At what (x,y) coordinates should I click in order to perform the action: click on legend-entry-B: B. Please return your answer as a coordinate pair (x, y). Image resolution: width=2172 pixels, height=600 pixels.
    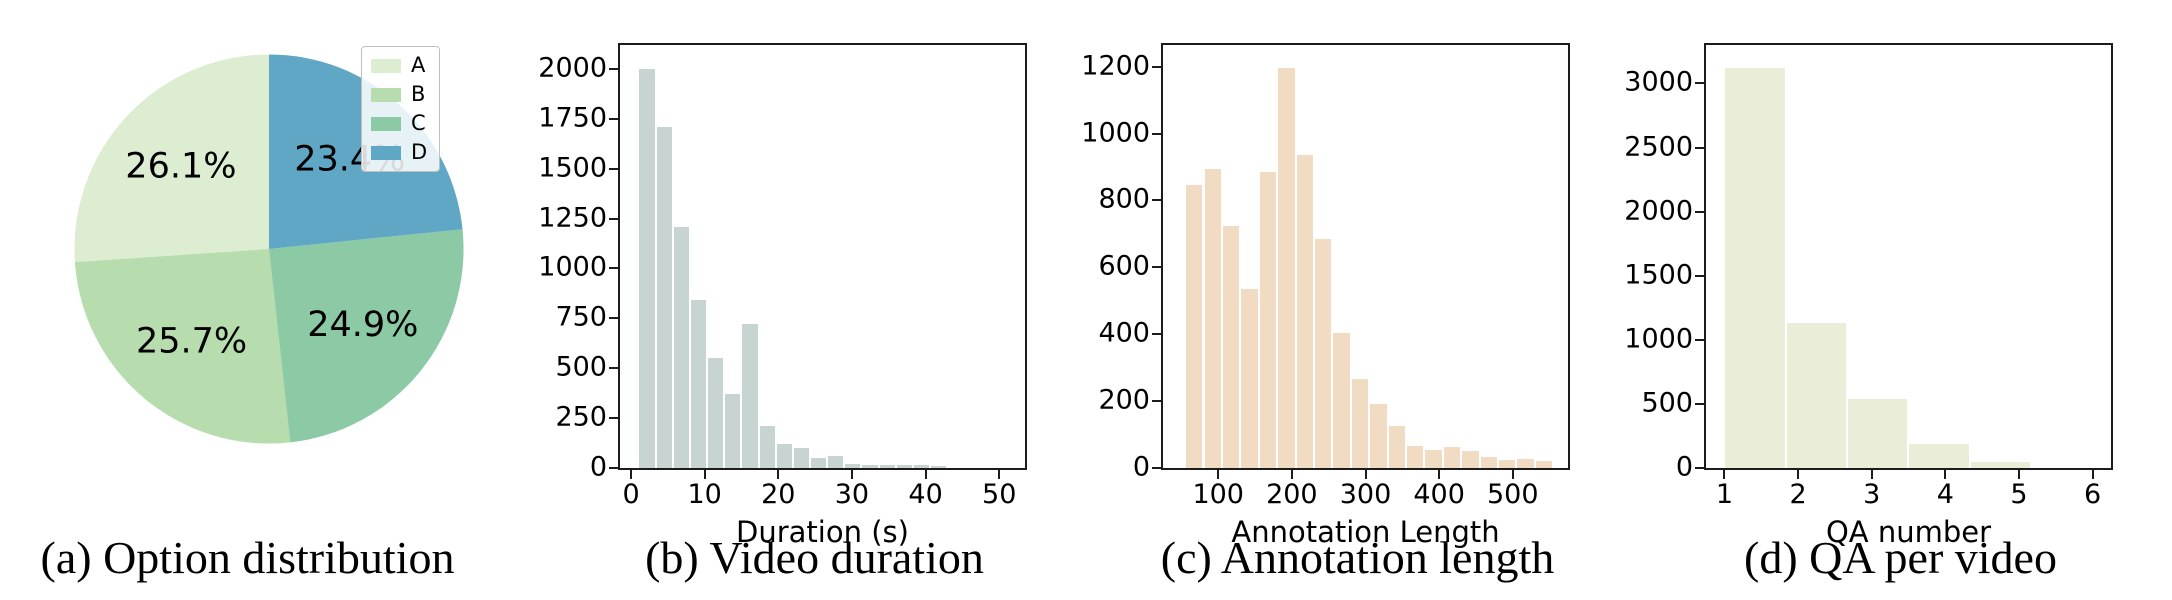
    Looking at the image, I should click on (399, 94).